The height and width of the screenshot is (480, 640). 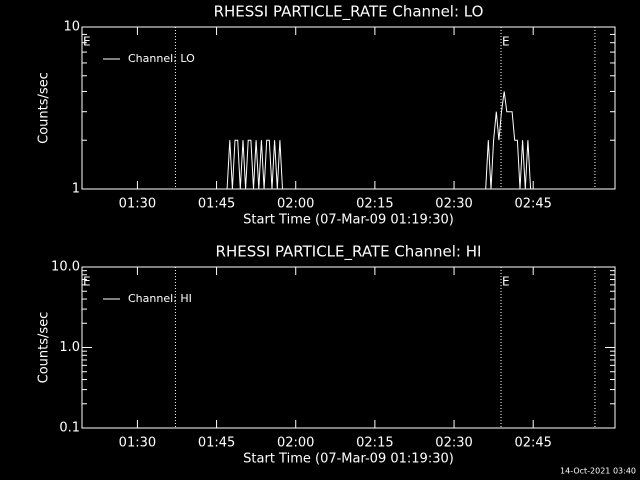 I want to click on y-tick-label: 10.0, so click(x=65, y=267).